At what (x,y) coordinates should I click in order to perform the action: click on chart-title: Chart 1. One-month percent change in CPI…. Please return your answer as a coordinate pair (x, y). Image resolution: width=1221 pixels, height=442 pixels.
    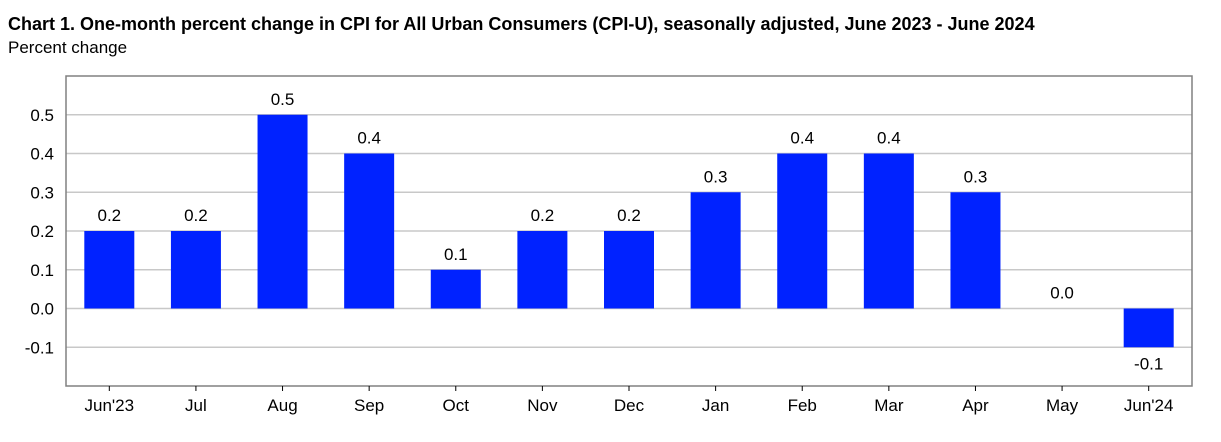
    Looking at the image, I should click on (521, 24).